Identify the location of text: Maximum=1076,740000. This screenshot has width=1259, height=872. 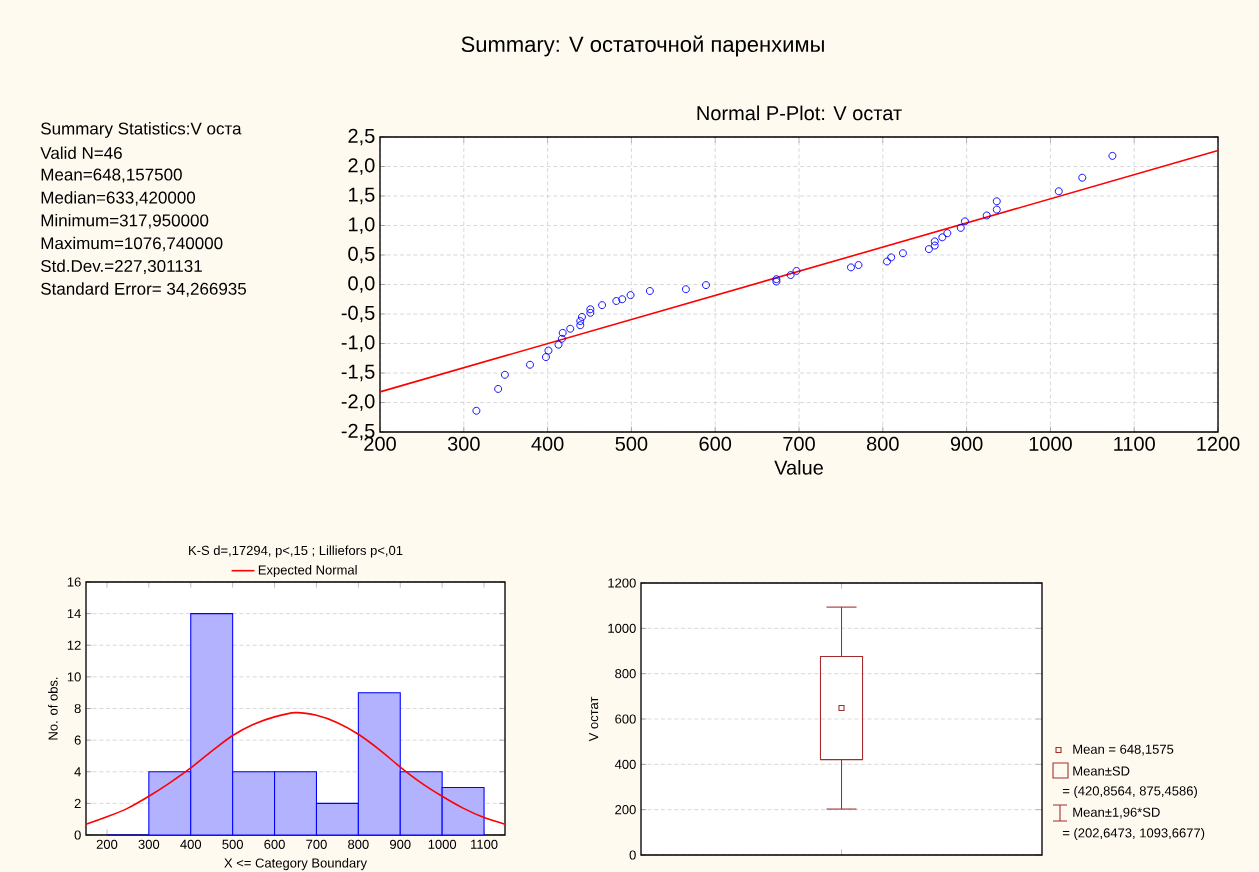
(132, 244).